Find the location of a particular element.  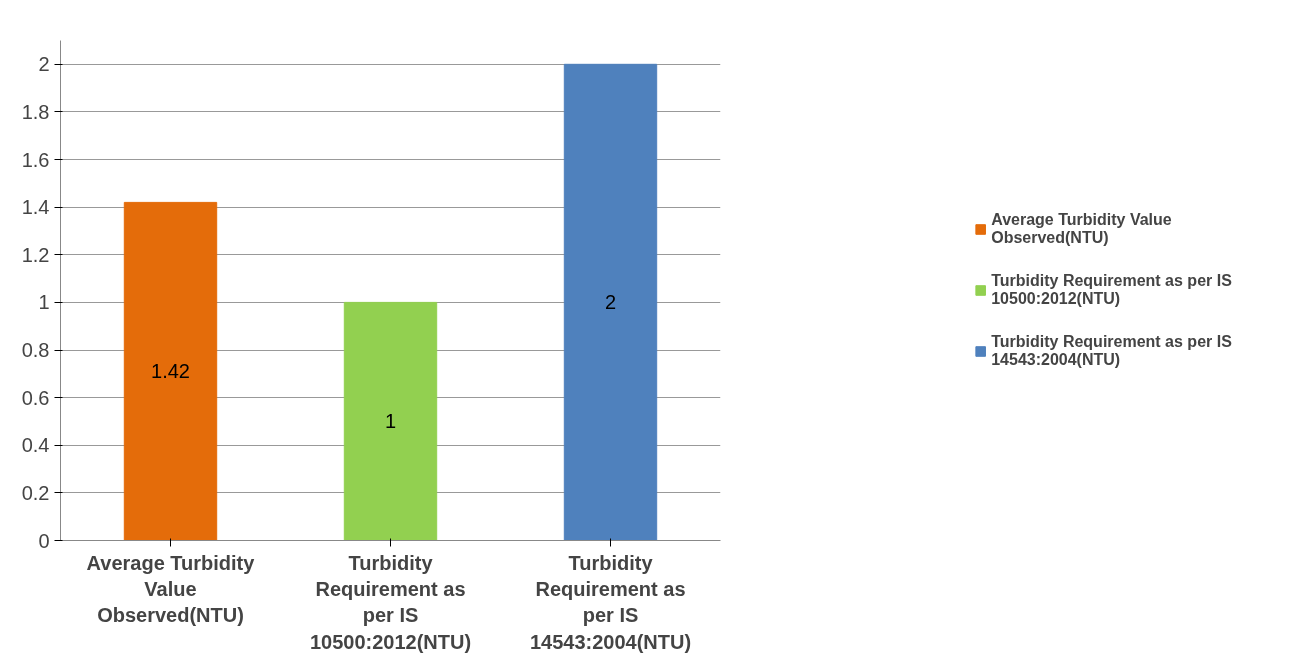

data-label: 2 is located at coordinates (610, 302).